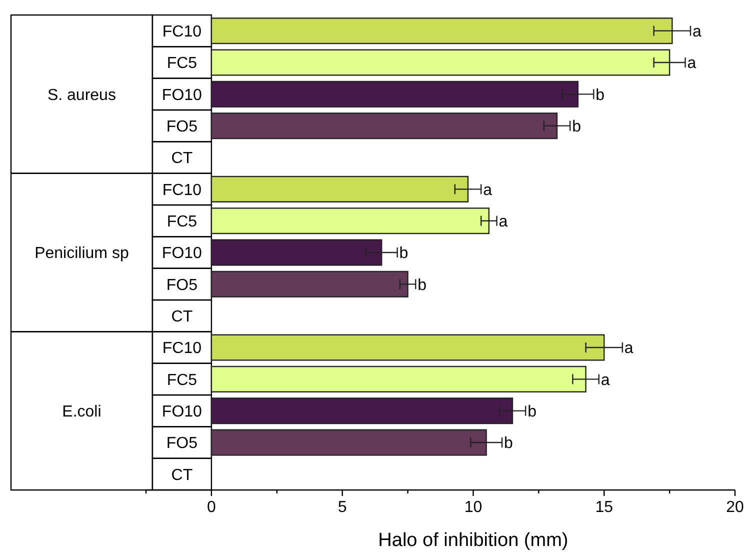 The image size is (746, 558). What do you see at coordinates (81, 253) in the screenshot?
I see `text: Penicilium sp` at bounding box center [81, 253].